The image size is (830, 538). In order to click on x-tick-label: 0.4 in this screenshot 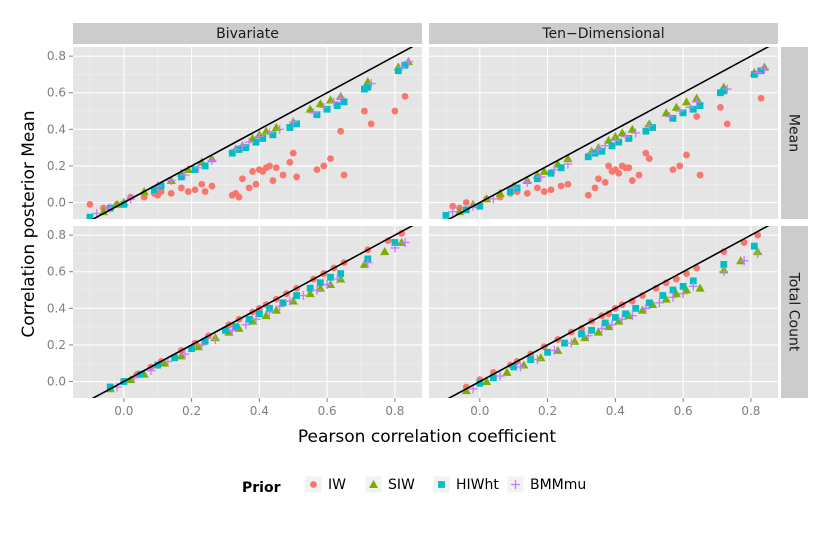, I will do `click(615, 411)`.